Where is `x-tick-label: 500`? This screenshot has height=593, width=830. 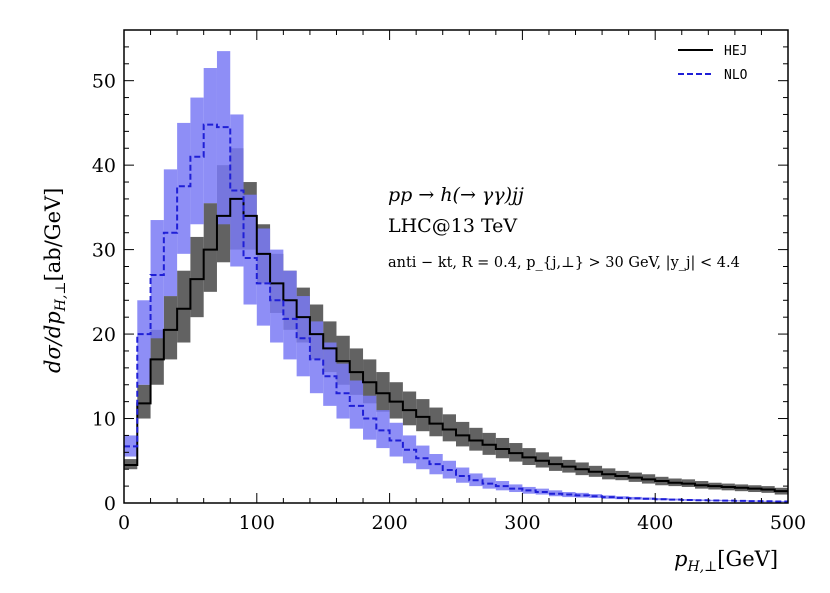
x-tick-label: 500 is located at coordinates (788, 523).